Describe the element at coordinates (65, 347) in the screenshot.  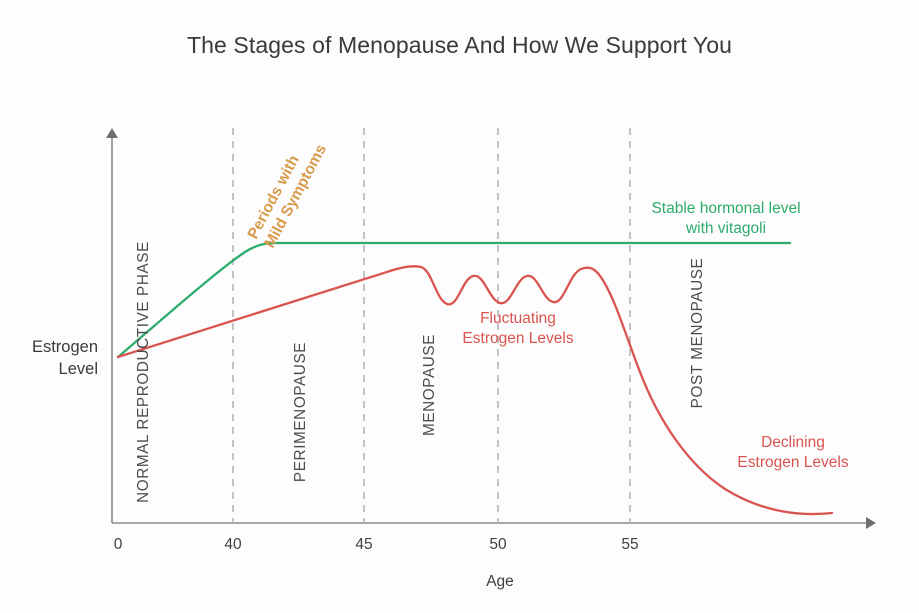
I see `y-axis-title-line1: Estrogen` at that location.